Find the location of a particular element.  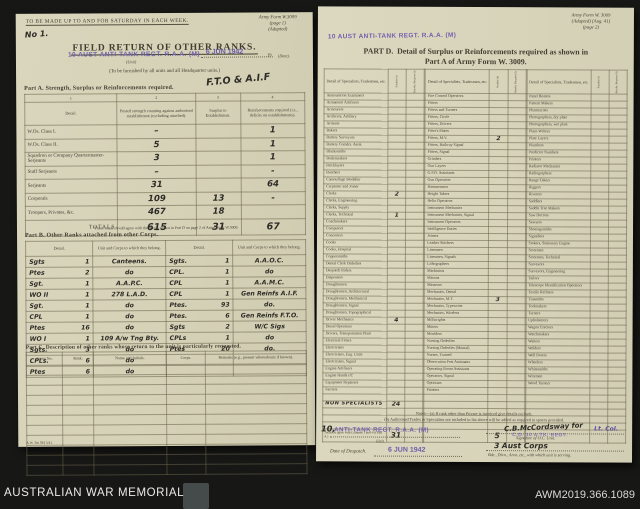

despatch-date-line is located at coordinates (418, 456).